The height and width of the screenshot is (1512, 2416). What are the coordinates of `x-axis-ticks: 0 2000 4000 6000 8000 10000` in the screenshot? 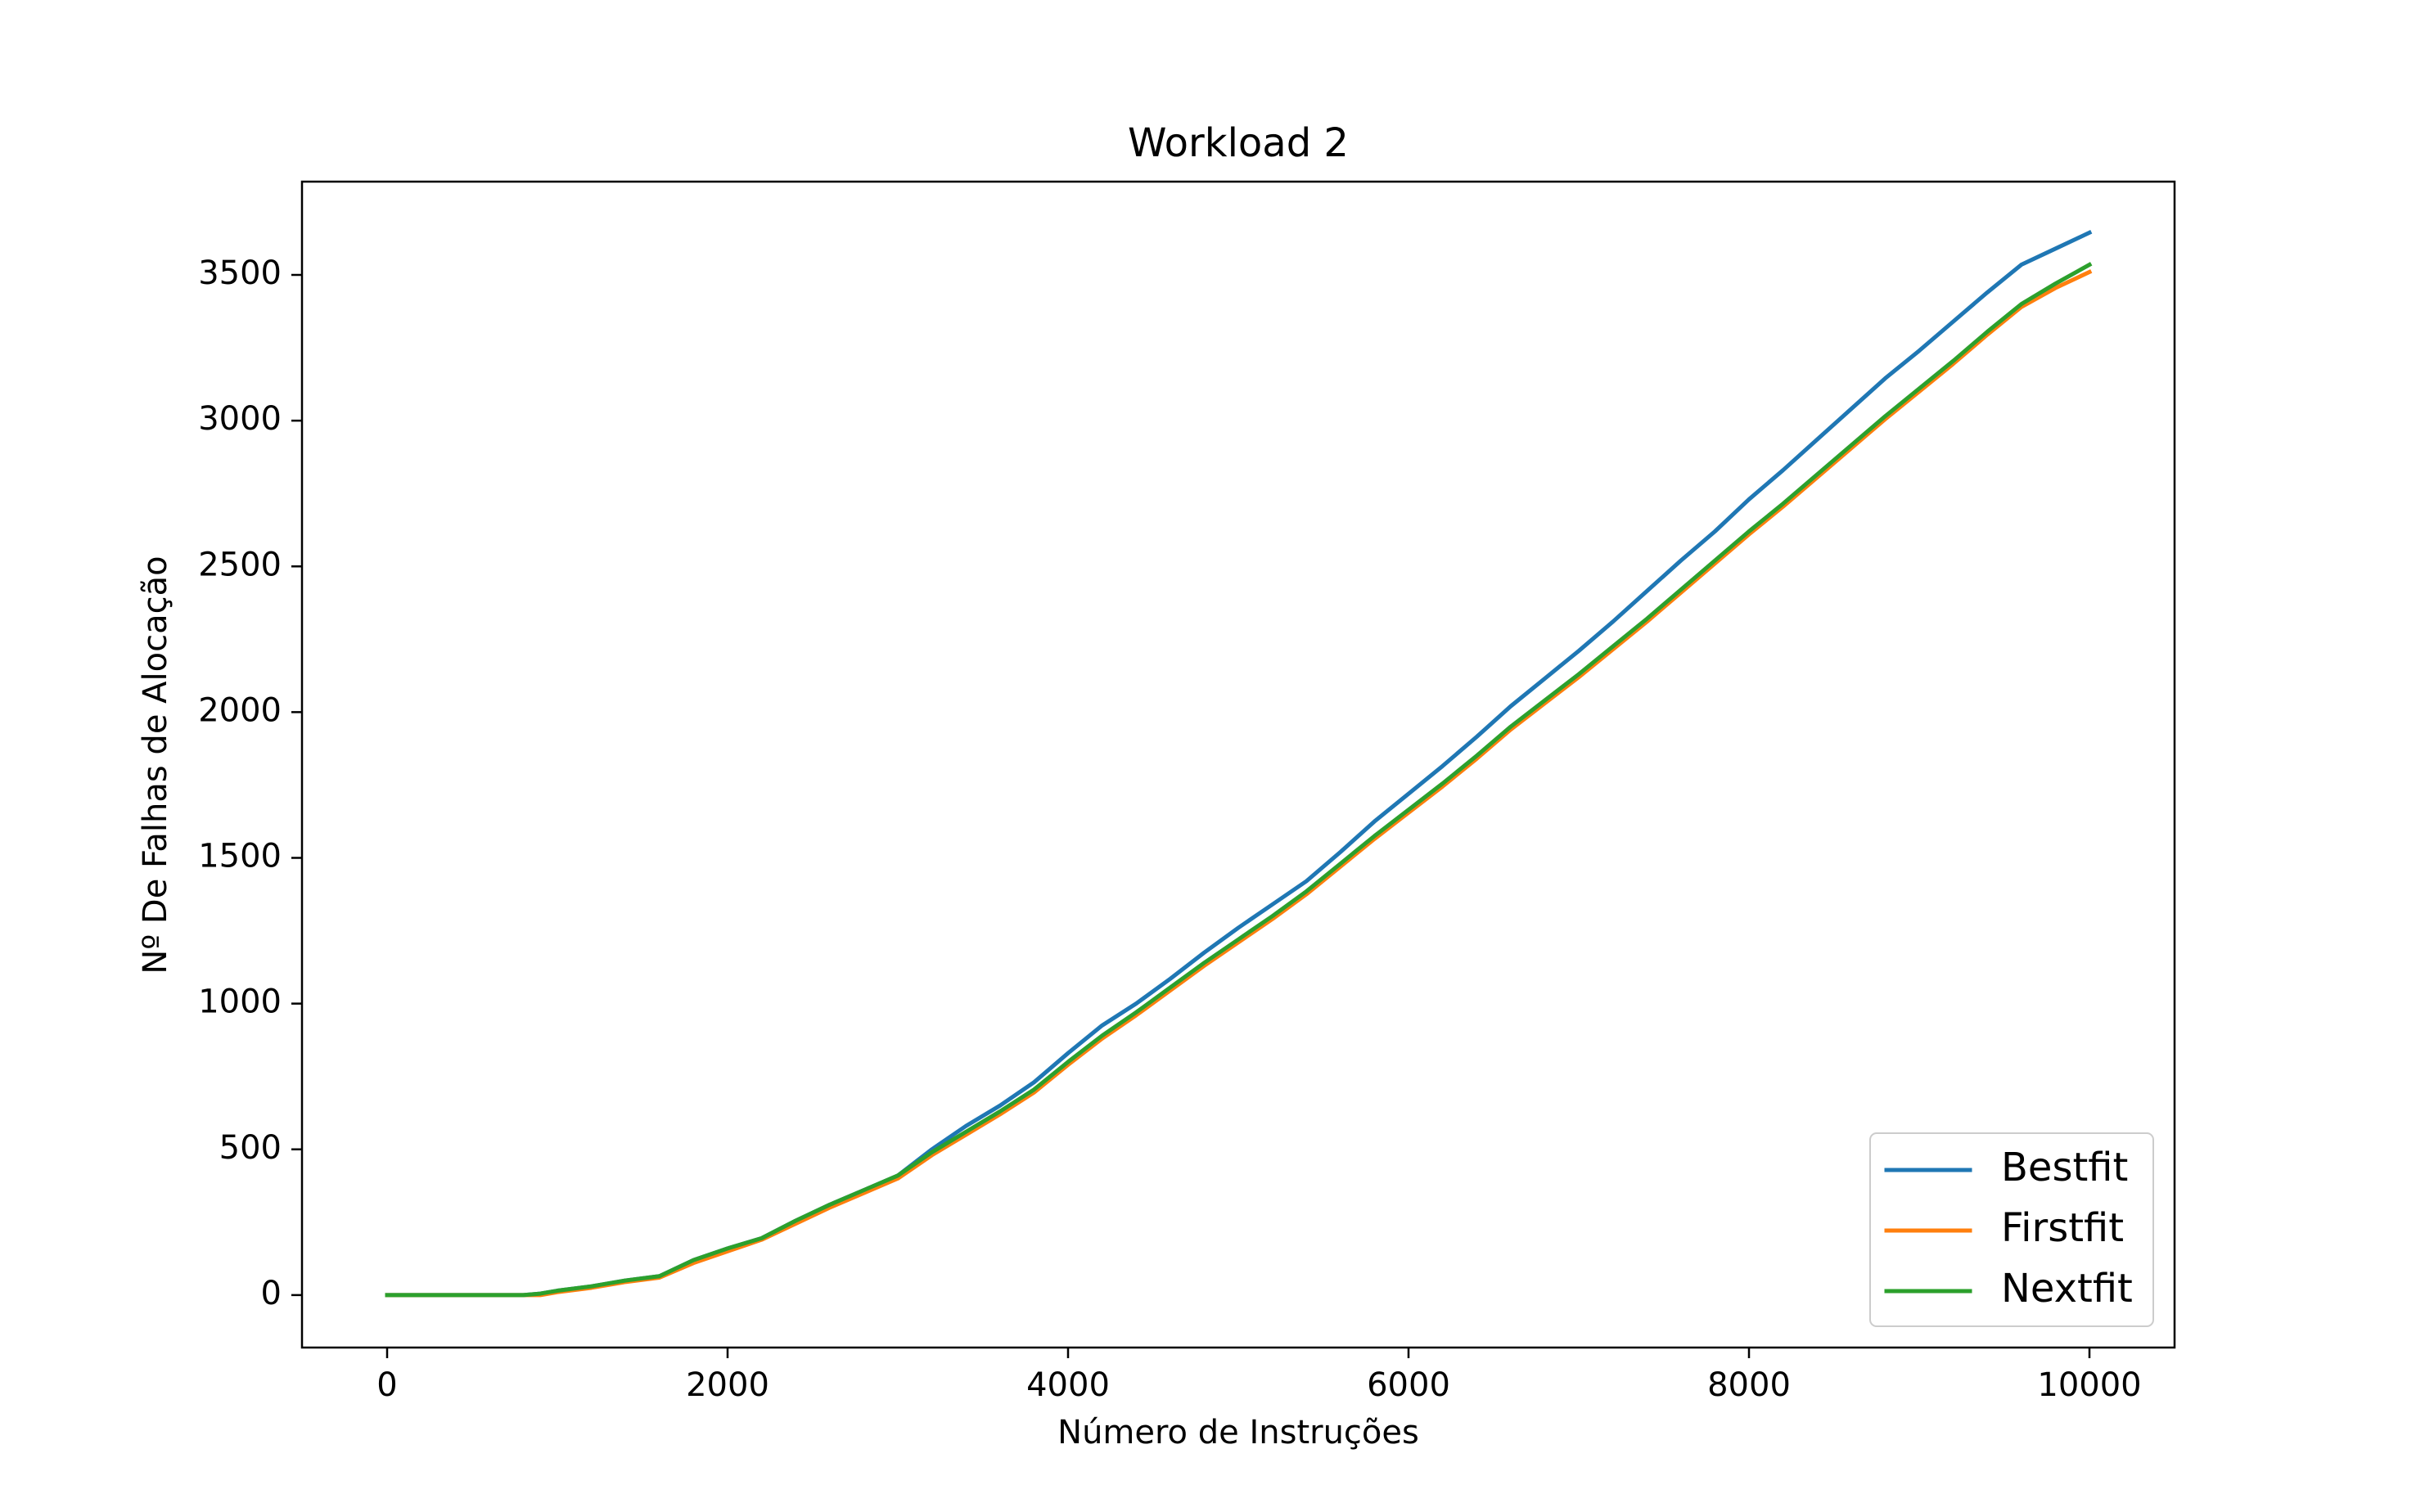 It's located at (1259, 1376).